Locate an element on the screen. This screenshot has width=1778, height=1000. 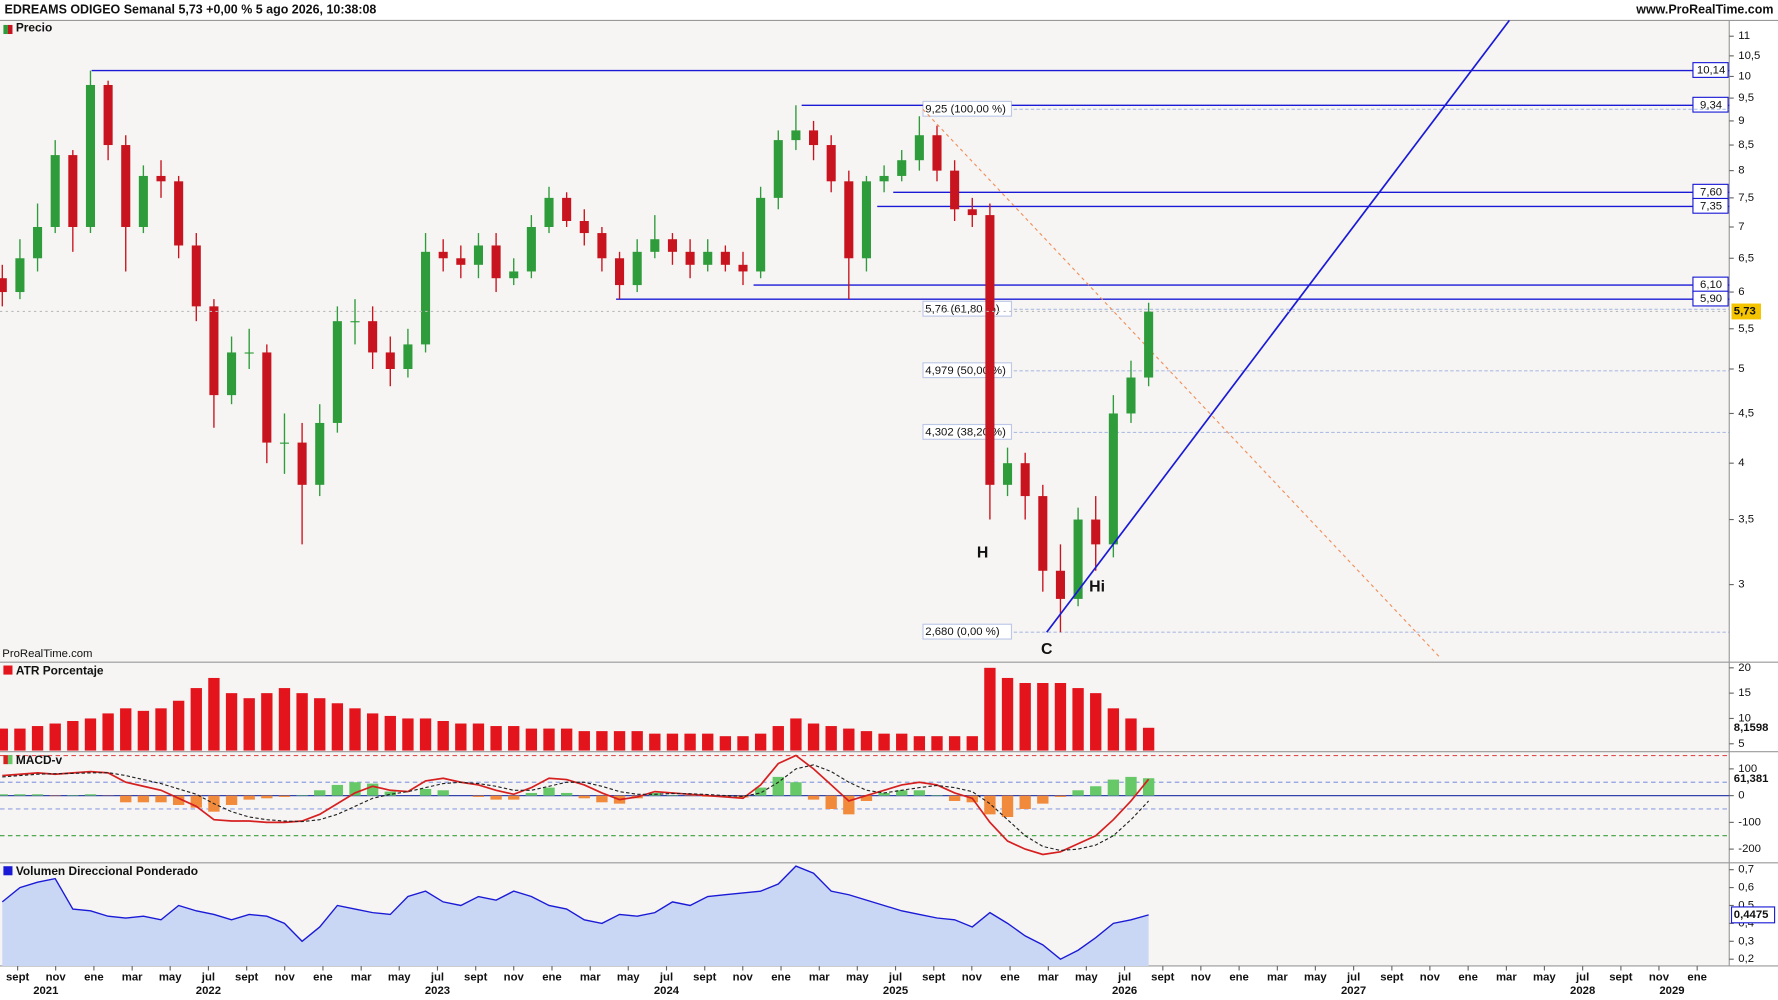
level-label: 7,60 is located at coordinates (1711, 192).